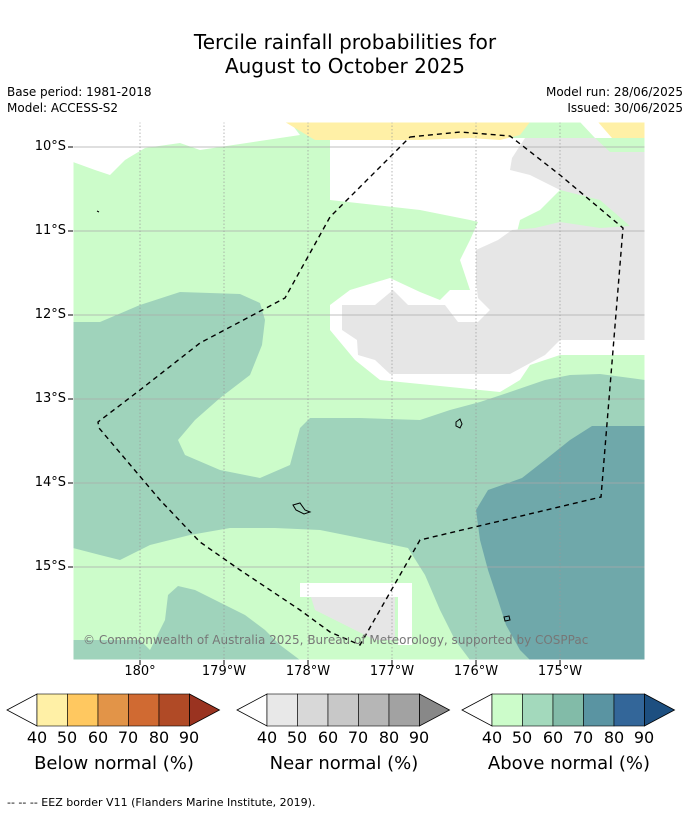 The width and height of the screenshot is (690, 816). What do you see at coordinates (50, 398) in the screenshot?
I see `lat-label-13s: 13°S` at bounding box center [50, 398].